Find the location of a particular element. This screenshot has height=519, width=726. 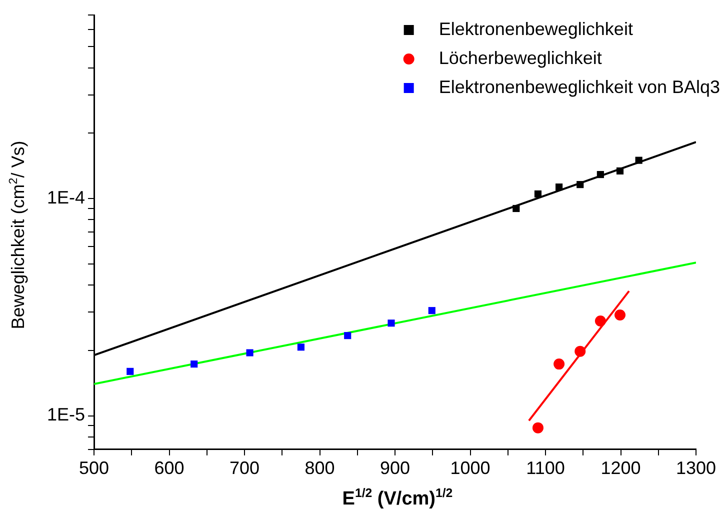

x-tick-label: 600 is located at coordinates (169, 468).